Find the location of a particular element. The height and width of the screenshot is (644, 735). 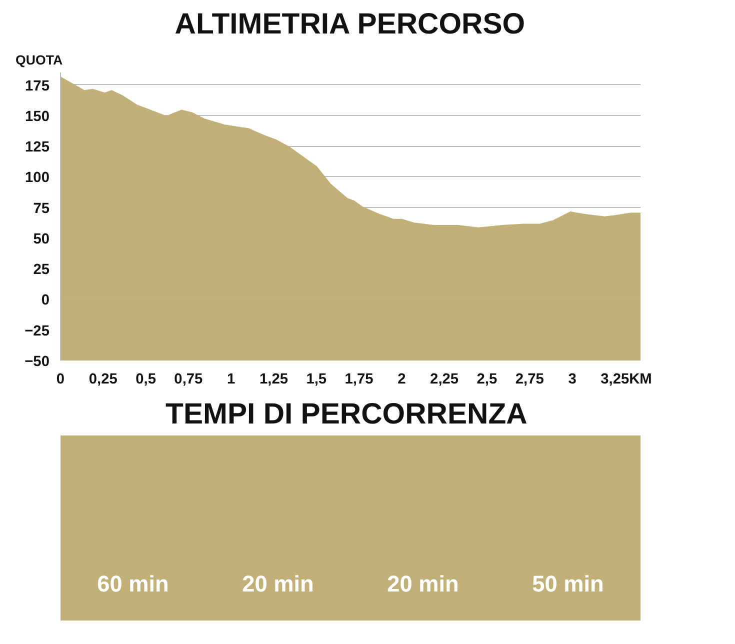

x-tick-label: 2,5 is located at coordinates (487, 380).